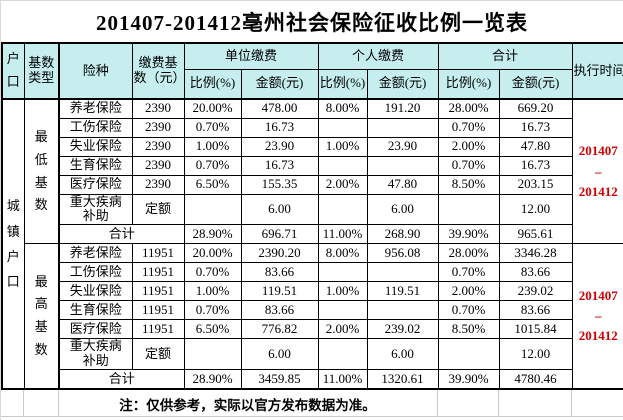 The image size is (623, 420). Describe the element at coordinates (251, 56) in the screenshot. I see `header-unit-group: 单位缴费` at that location.